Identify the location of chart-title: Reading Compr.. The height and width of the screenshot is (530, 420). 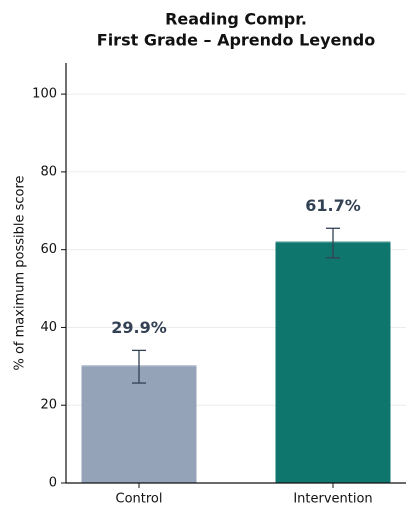
(236, 19).